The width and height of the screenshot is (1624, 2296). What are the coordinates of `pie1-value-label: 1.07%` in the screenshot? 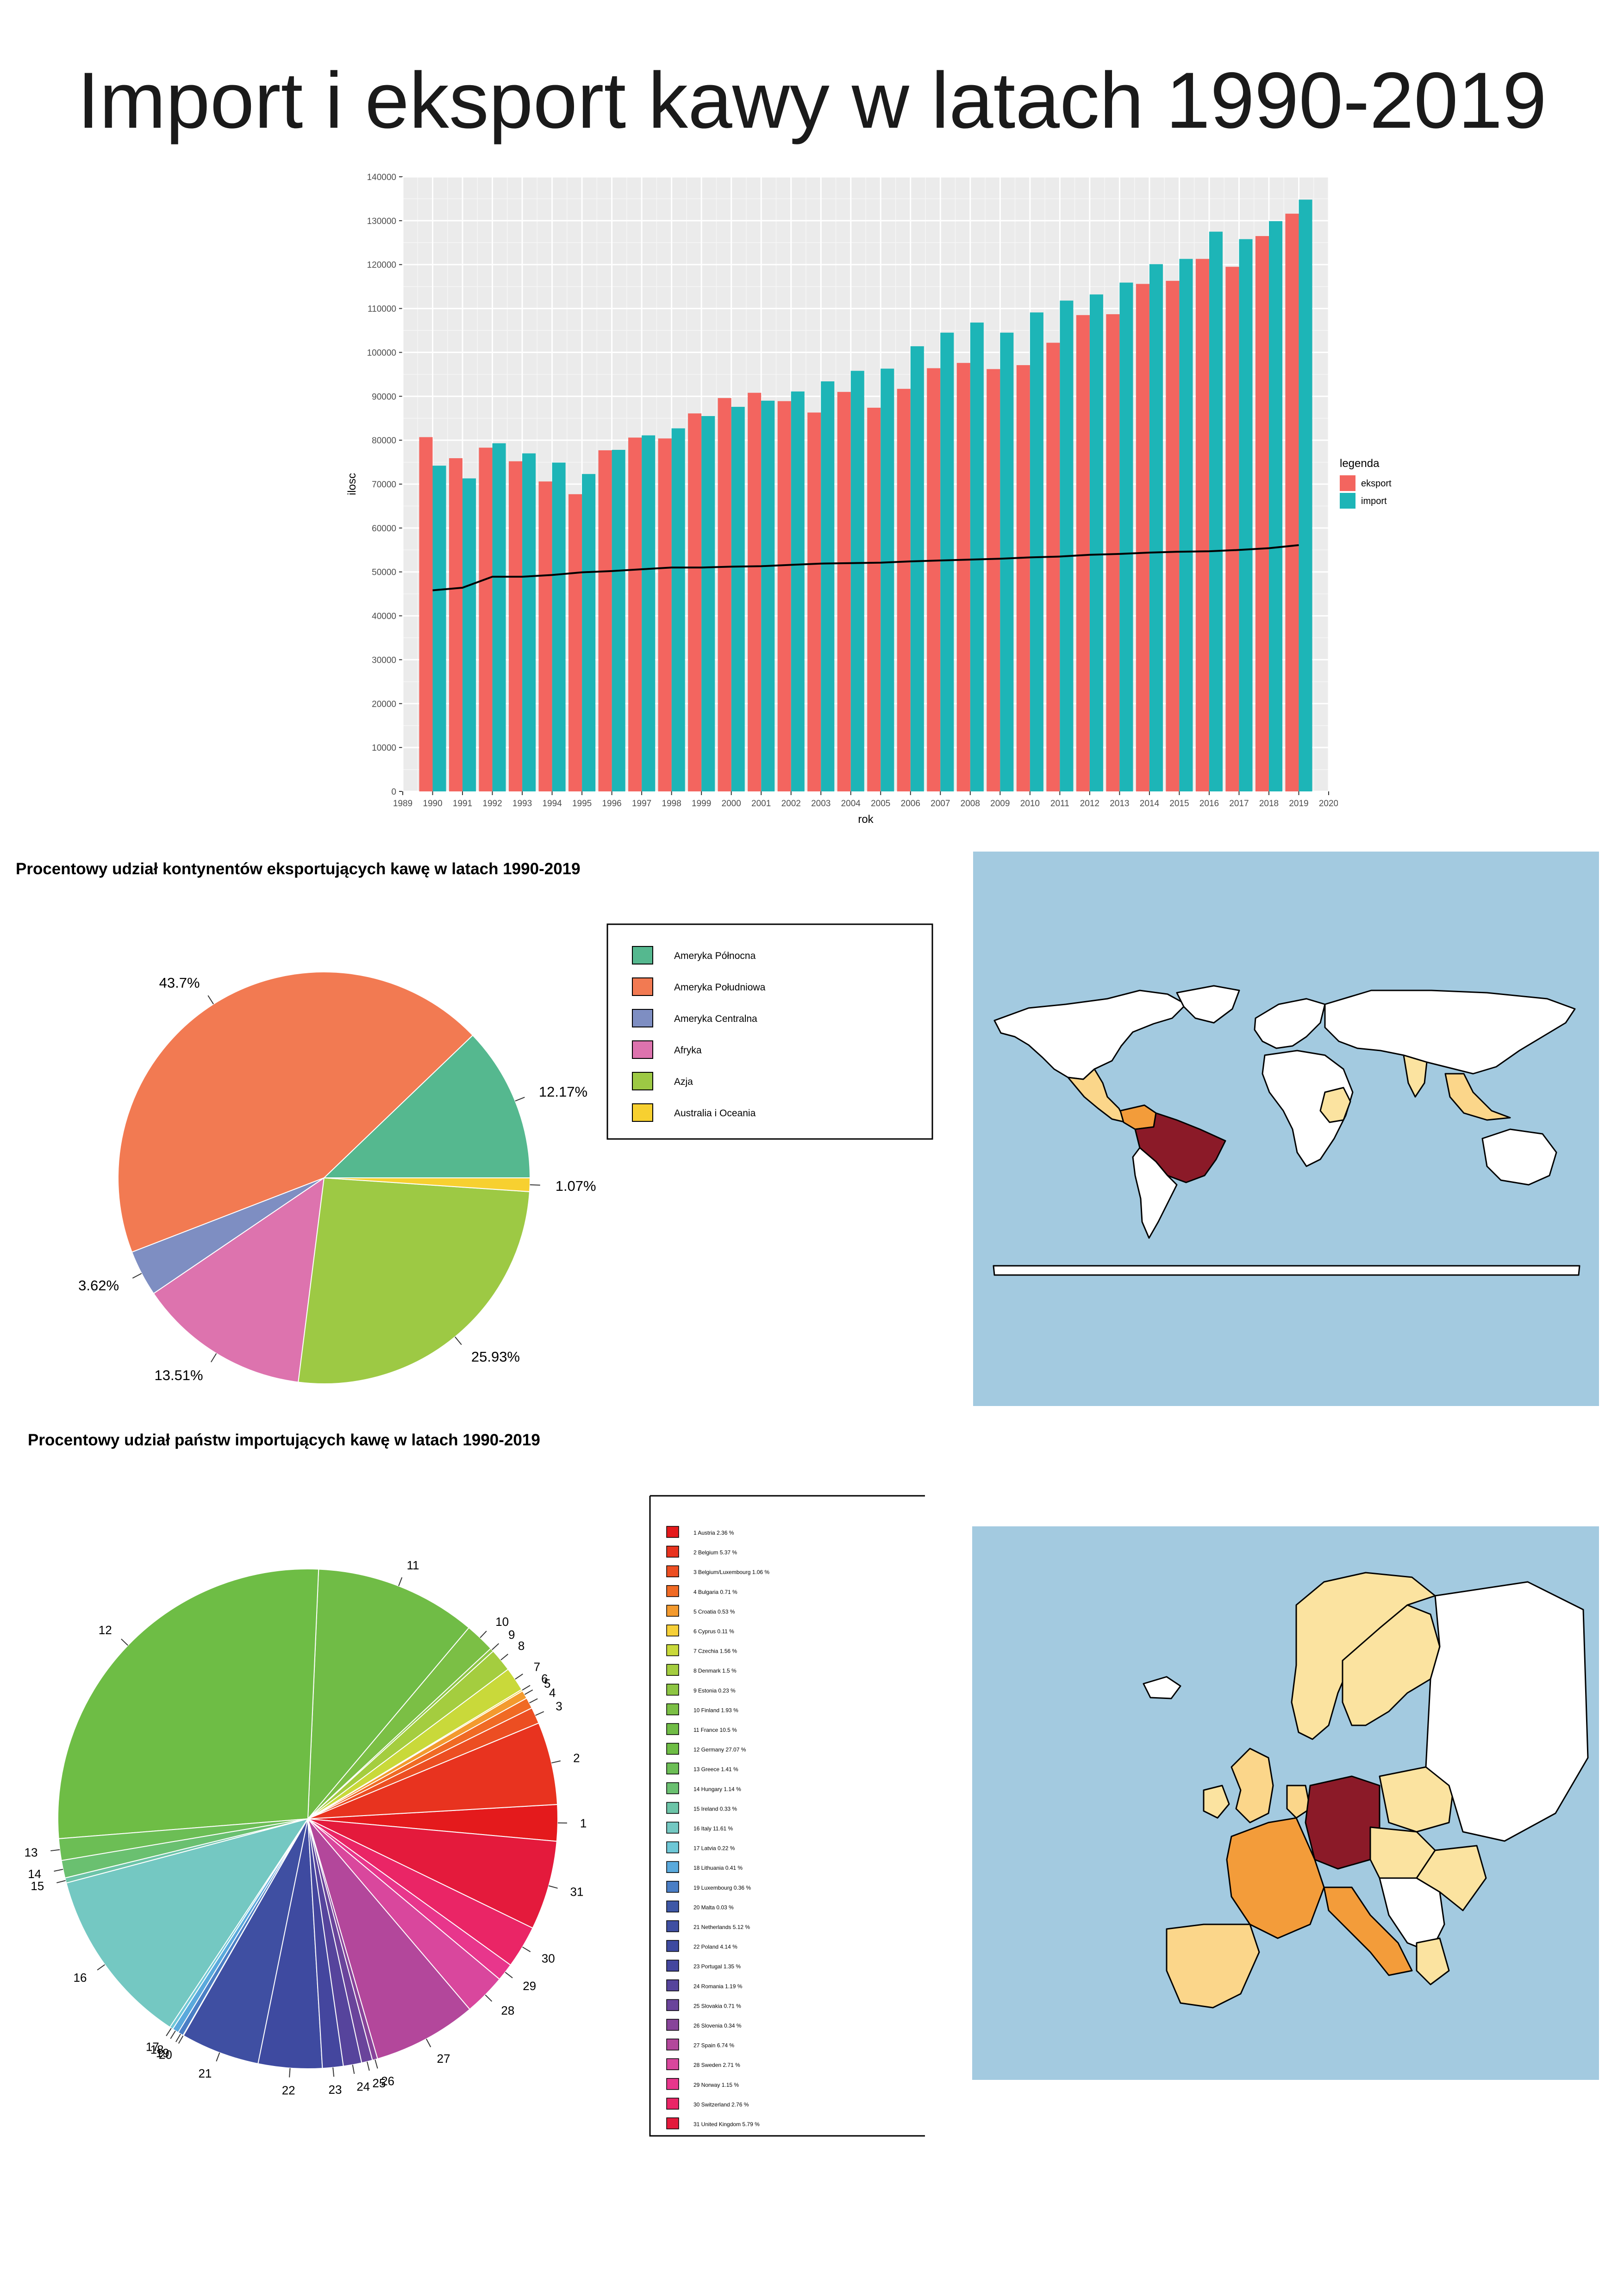 It's located at (576, 1186).